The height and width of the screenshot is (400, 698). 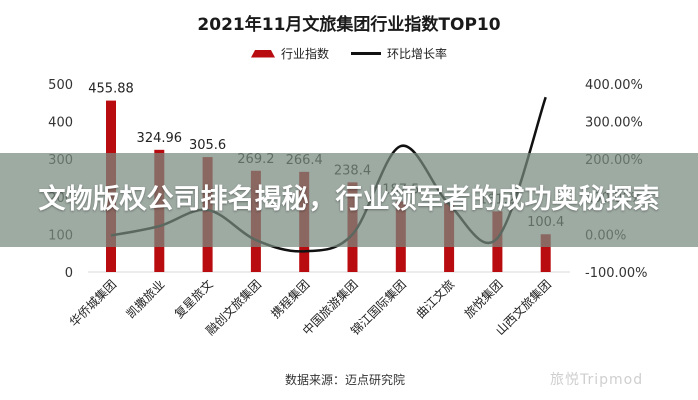 What do you see at coordinates (483, 299) in the screenshot?
I see `category-label: 旅悦集团` at bounding box center [483, 299].